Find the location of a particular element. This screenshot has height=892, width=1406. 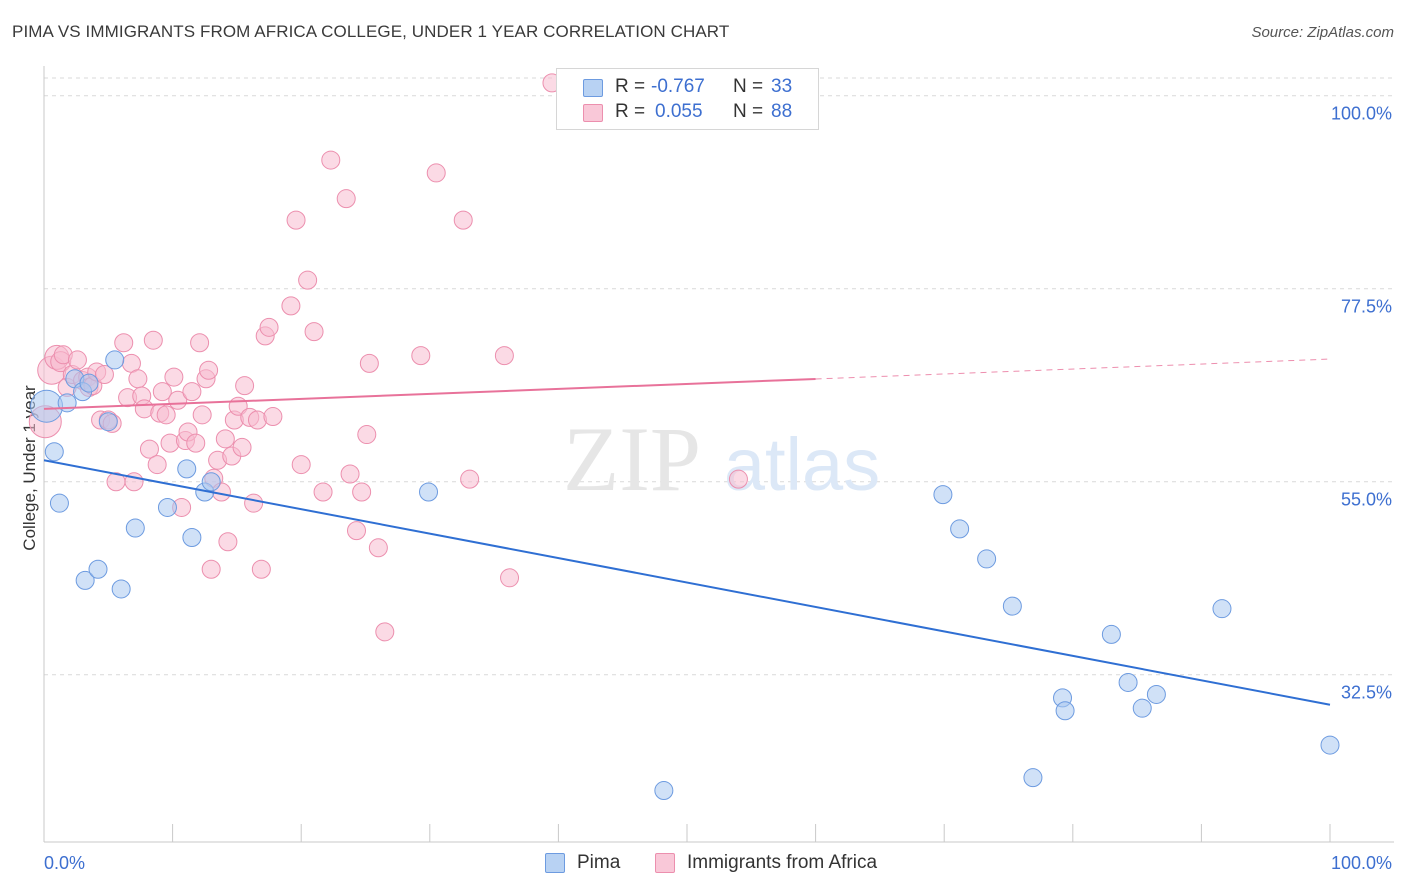

correlation-legend: R = -0.767 N = 33 R = 0.055 N = 88 is located at coordinates (687, 99).